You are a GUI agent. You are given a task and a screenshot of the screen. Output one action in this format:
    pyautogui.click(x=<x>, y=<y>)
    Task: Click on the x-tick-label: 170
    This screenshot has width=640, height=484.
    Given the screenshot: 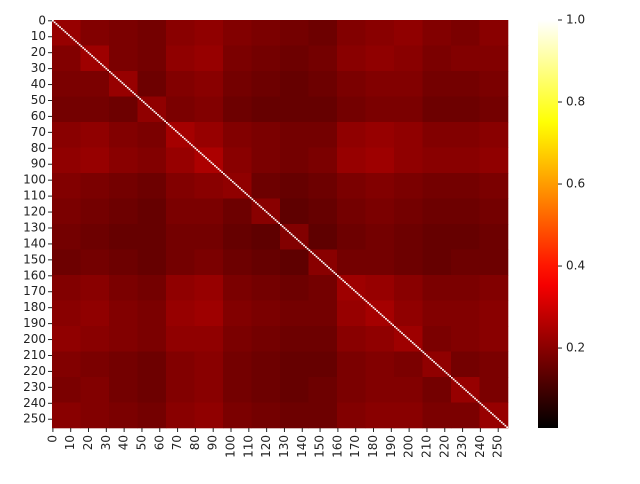 What is the action you would take?
    pyautogui.click(x=355, y=446)
    